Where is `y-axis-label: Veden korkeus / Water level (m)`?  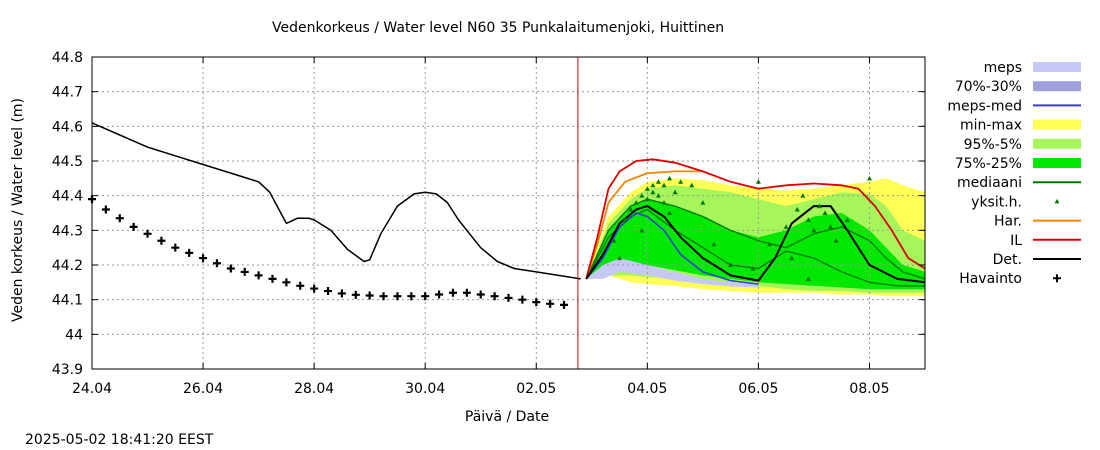 y-axis-label: Veden korkeus / Water level (m) is located at coordinates (18, 210).